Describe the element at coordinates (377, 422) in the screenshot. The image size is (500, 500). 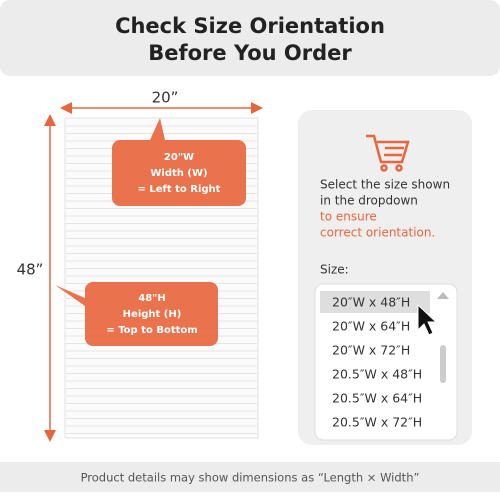
I see `dropdown-option: 20.5″W x 72″H` at that location.